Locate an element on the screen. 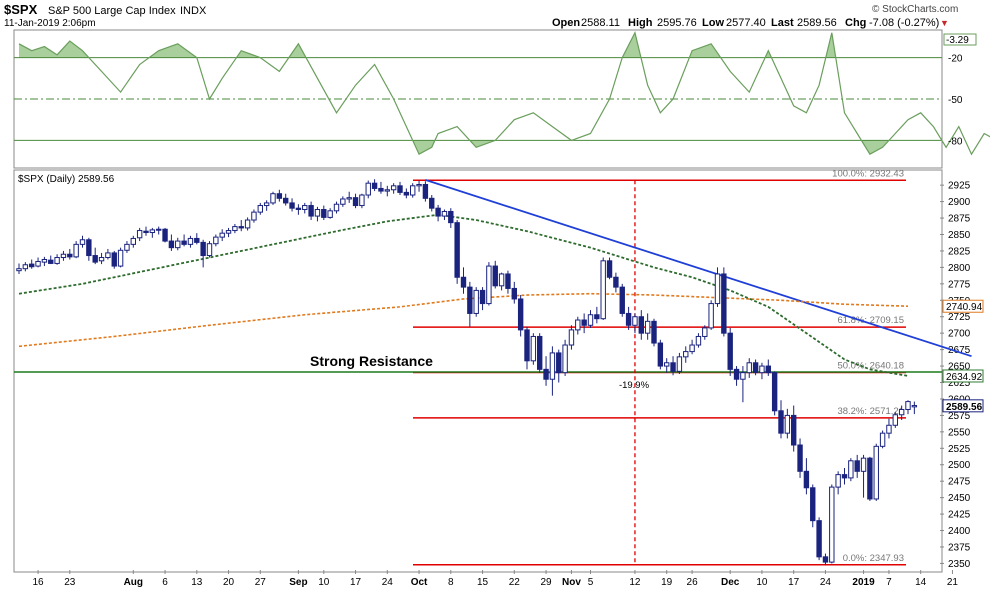 The image size is (990, 591). date-tick-label: 14 is located at coordinates (921, 582).